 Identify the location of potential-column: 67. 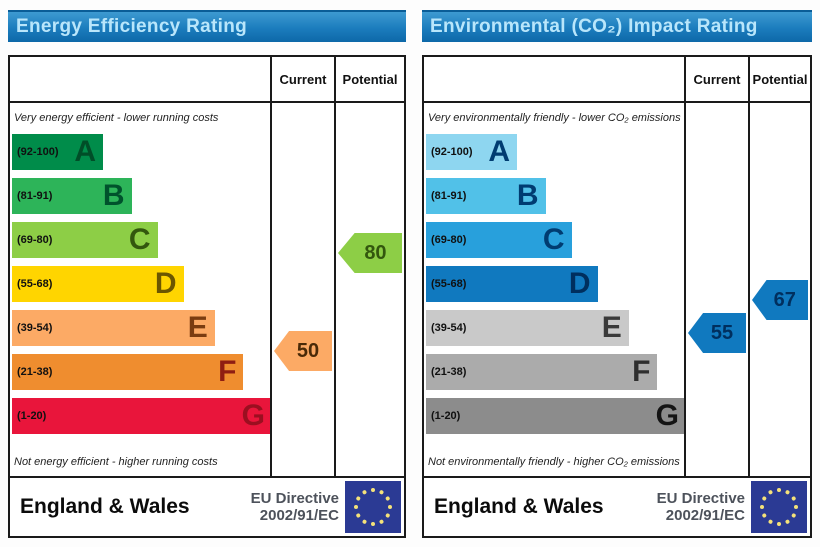
(779, 289).